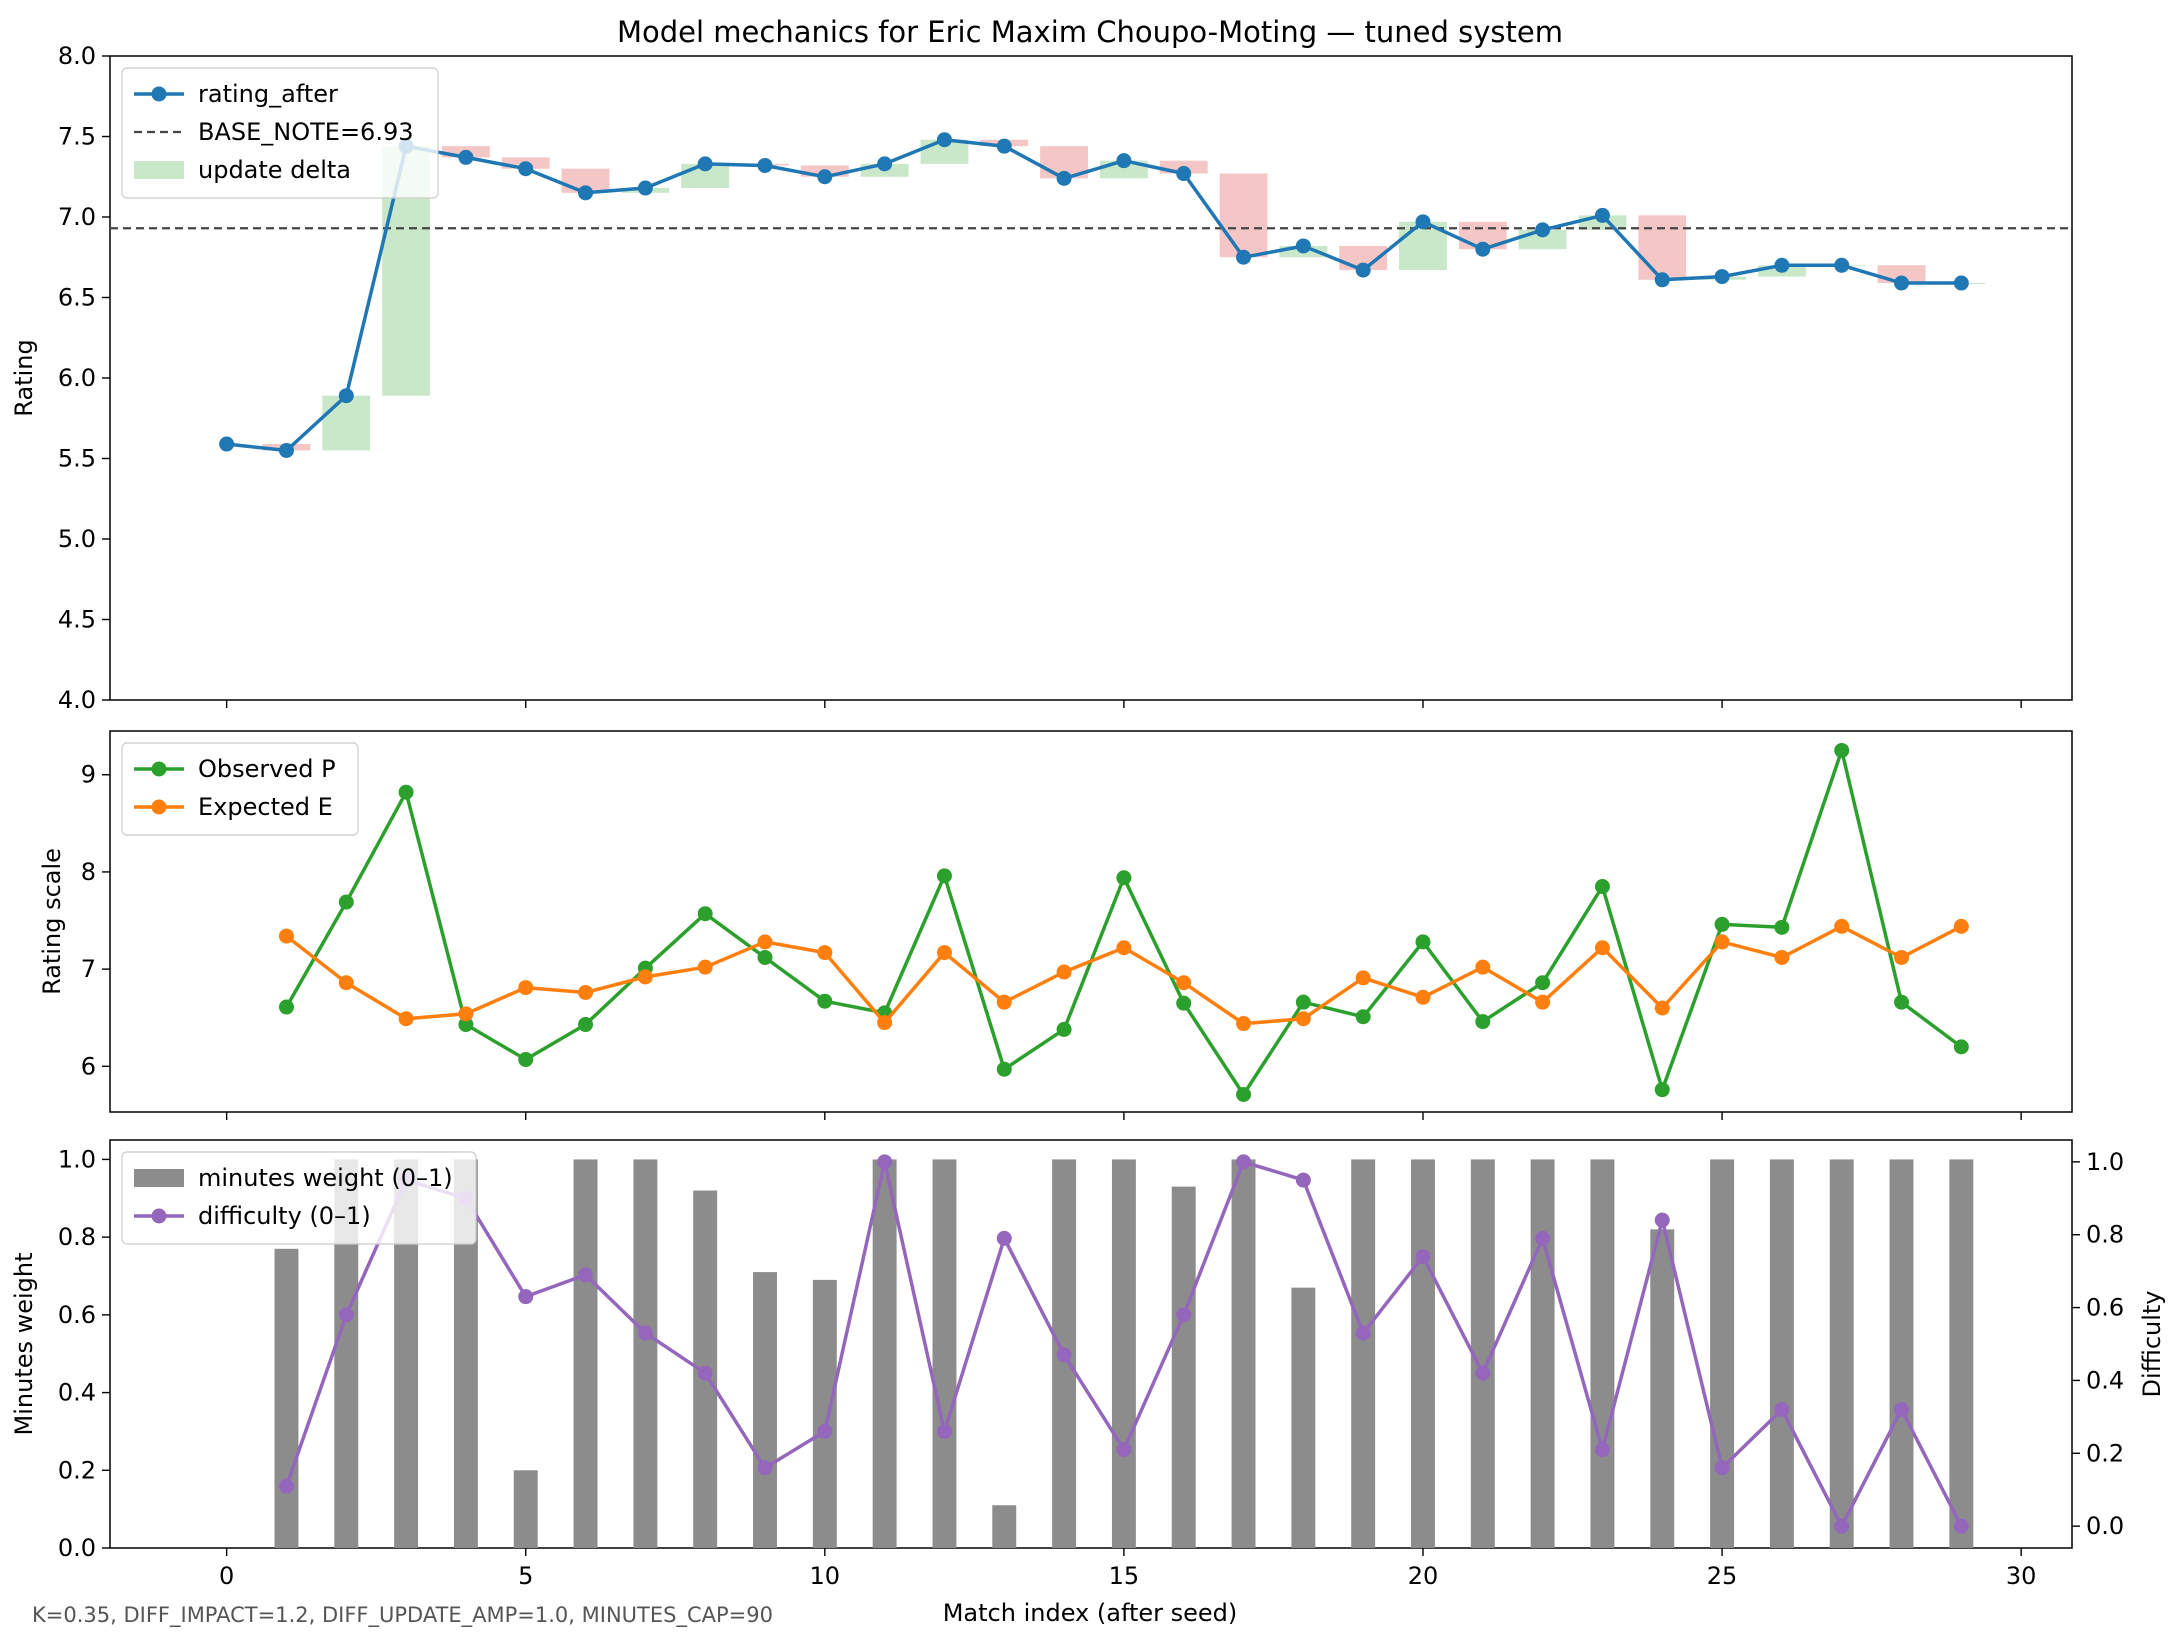  Describe the element at coordinates (525, 1576) in the screenshot. I see `x-tick-label: 5` at that location.